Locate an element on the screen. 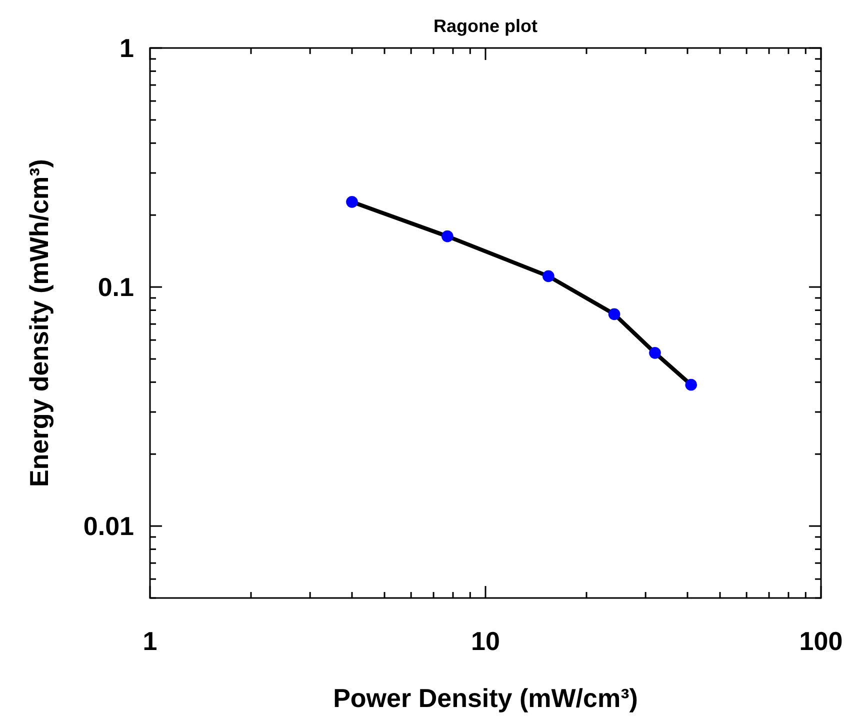 Image resolution: width=854 pixels, height=719 pixels. y-axis-title: Energy density (mWh/cm³) is located at coordinates (39, 323).